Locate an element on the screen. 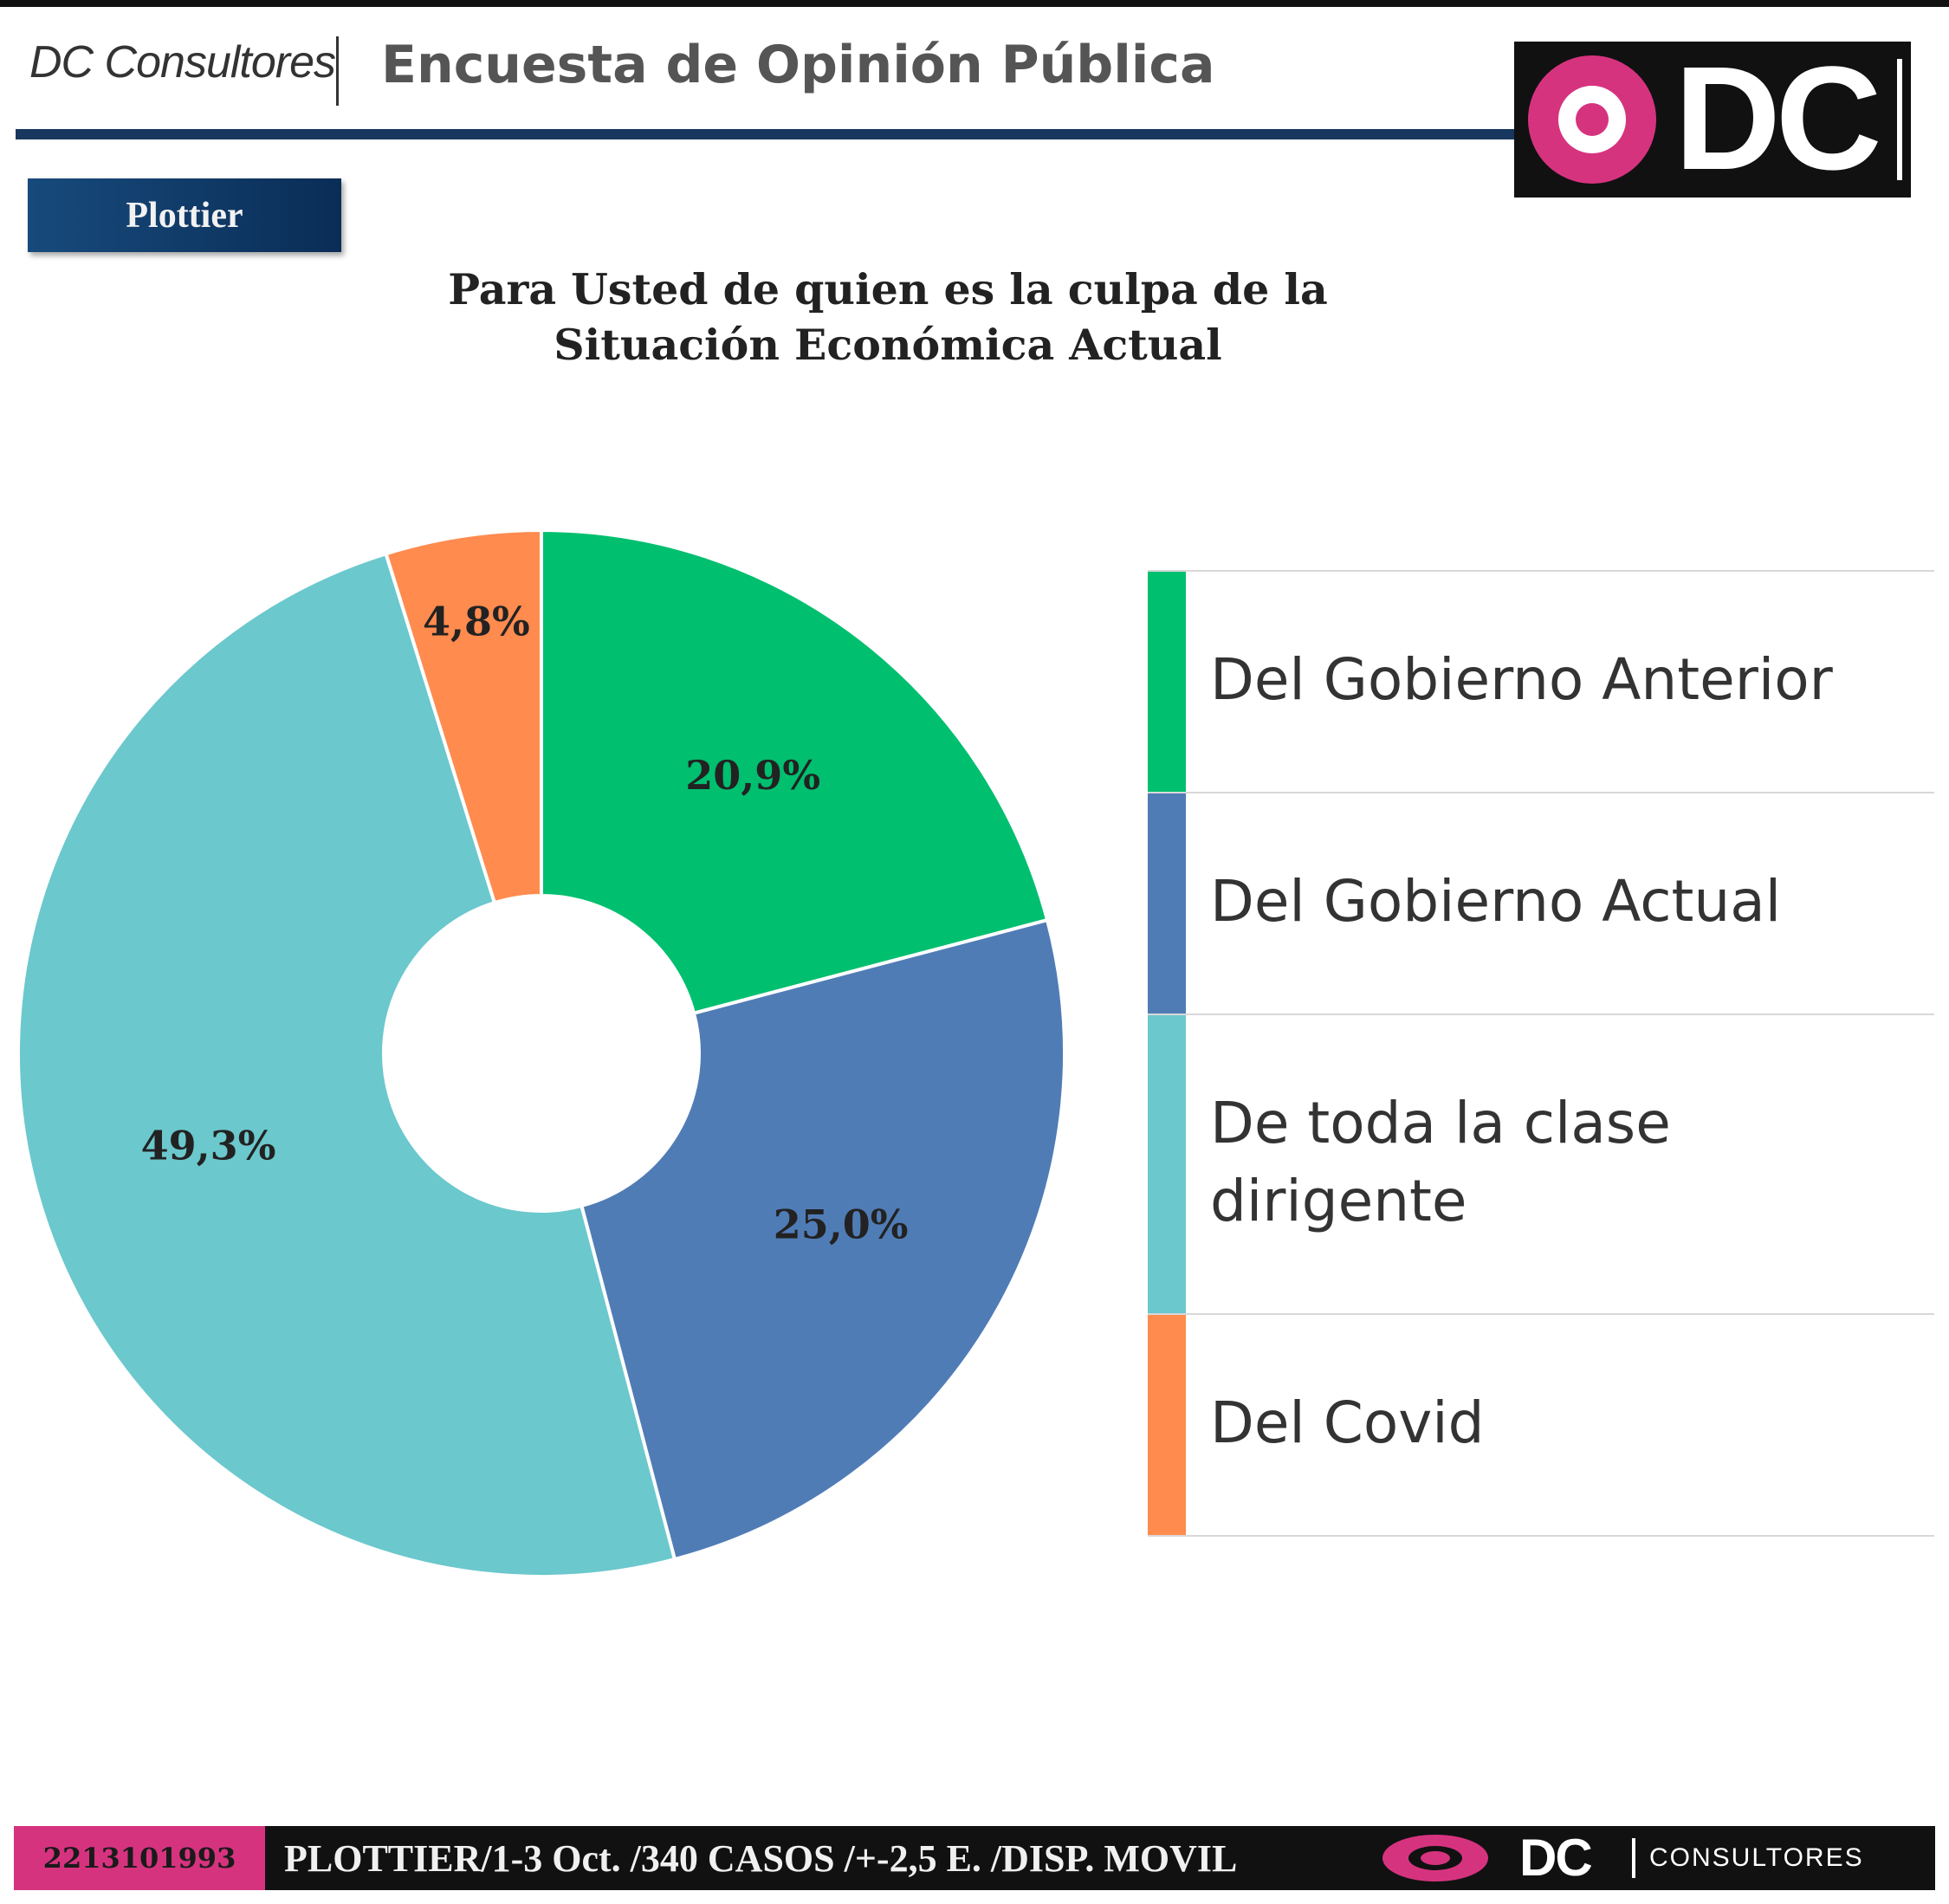 The height and width of the screenshot is (1904, 1949). donut-slice-gobierno-anterior is located at coordinates (795, 772).